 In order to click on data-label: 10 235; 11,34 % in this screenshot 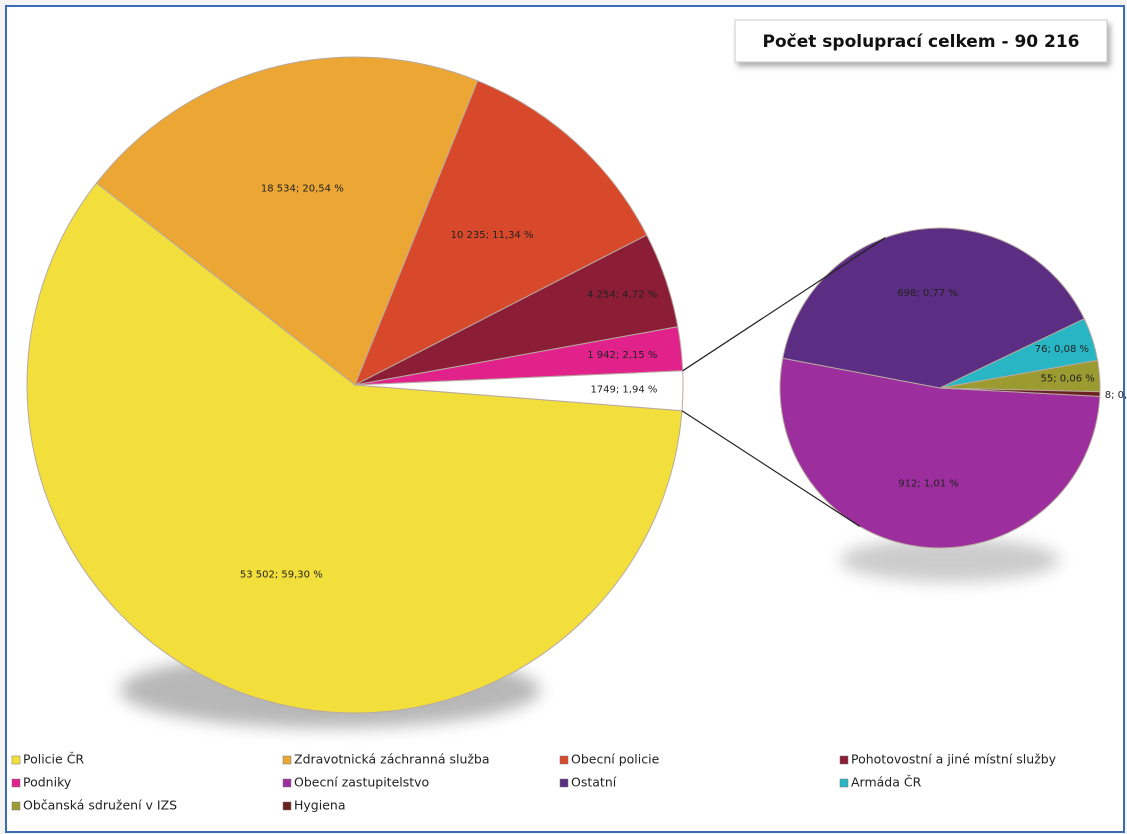, I will do `click(492, 235)`.